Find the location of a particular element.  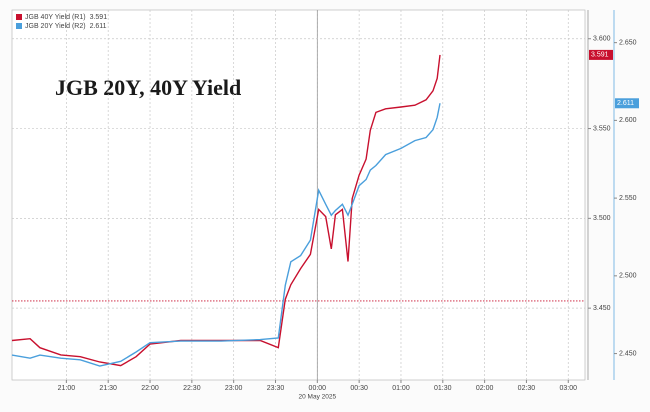

y2-tick-label: 2.550 is located at coordinates (628, 198).